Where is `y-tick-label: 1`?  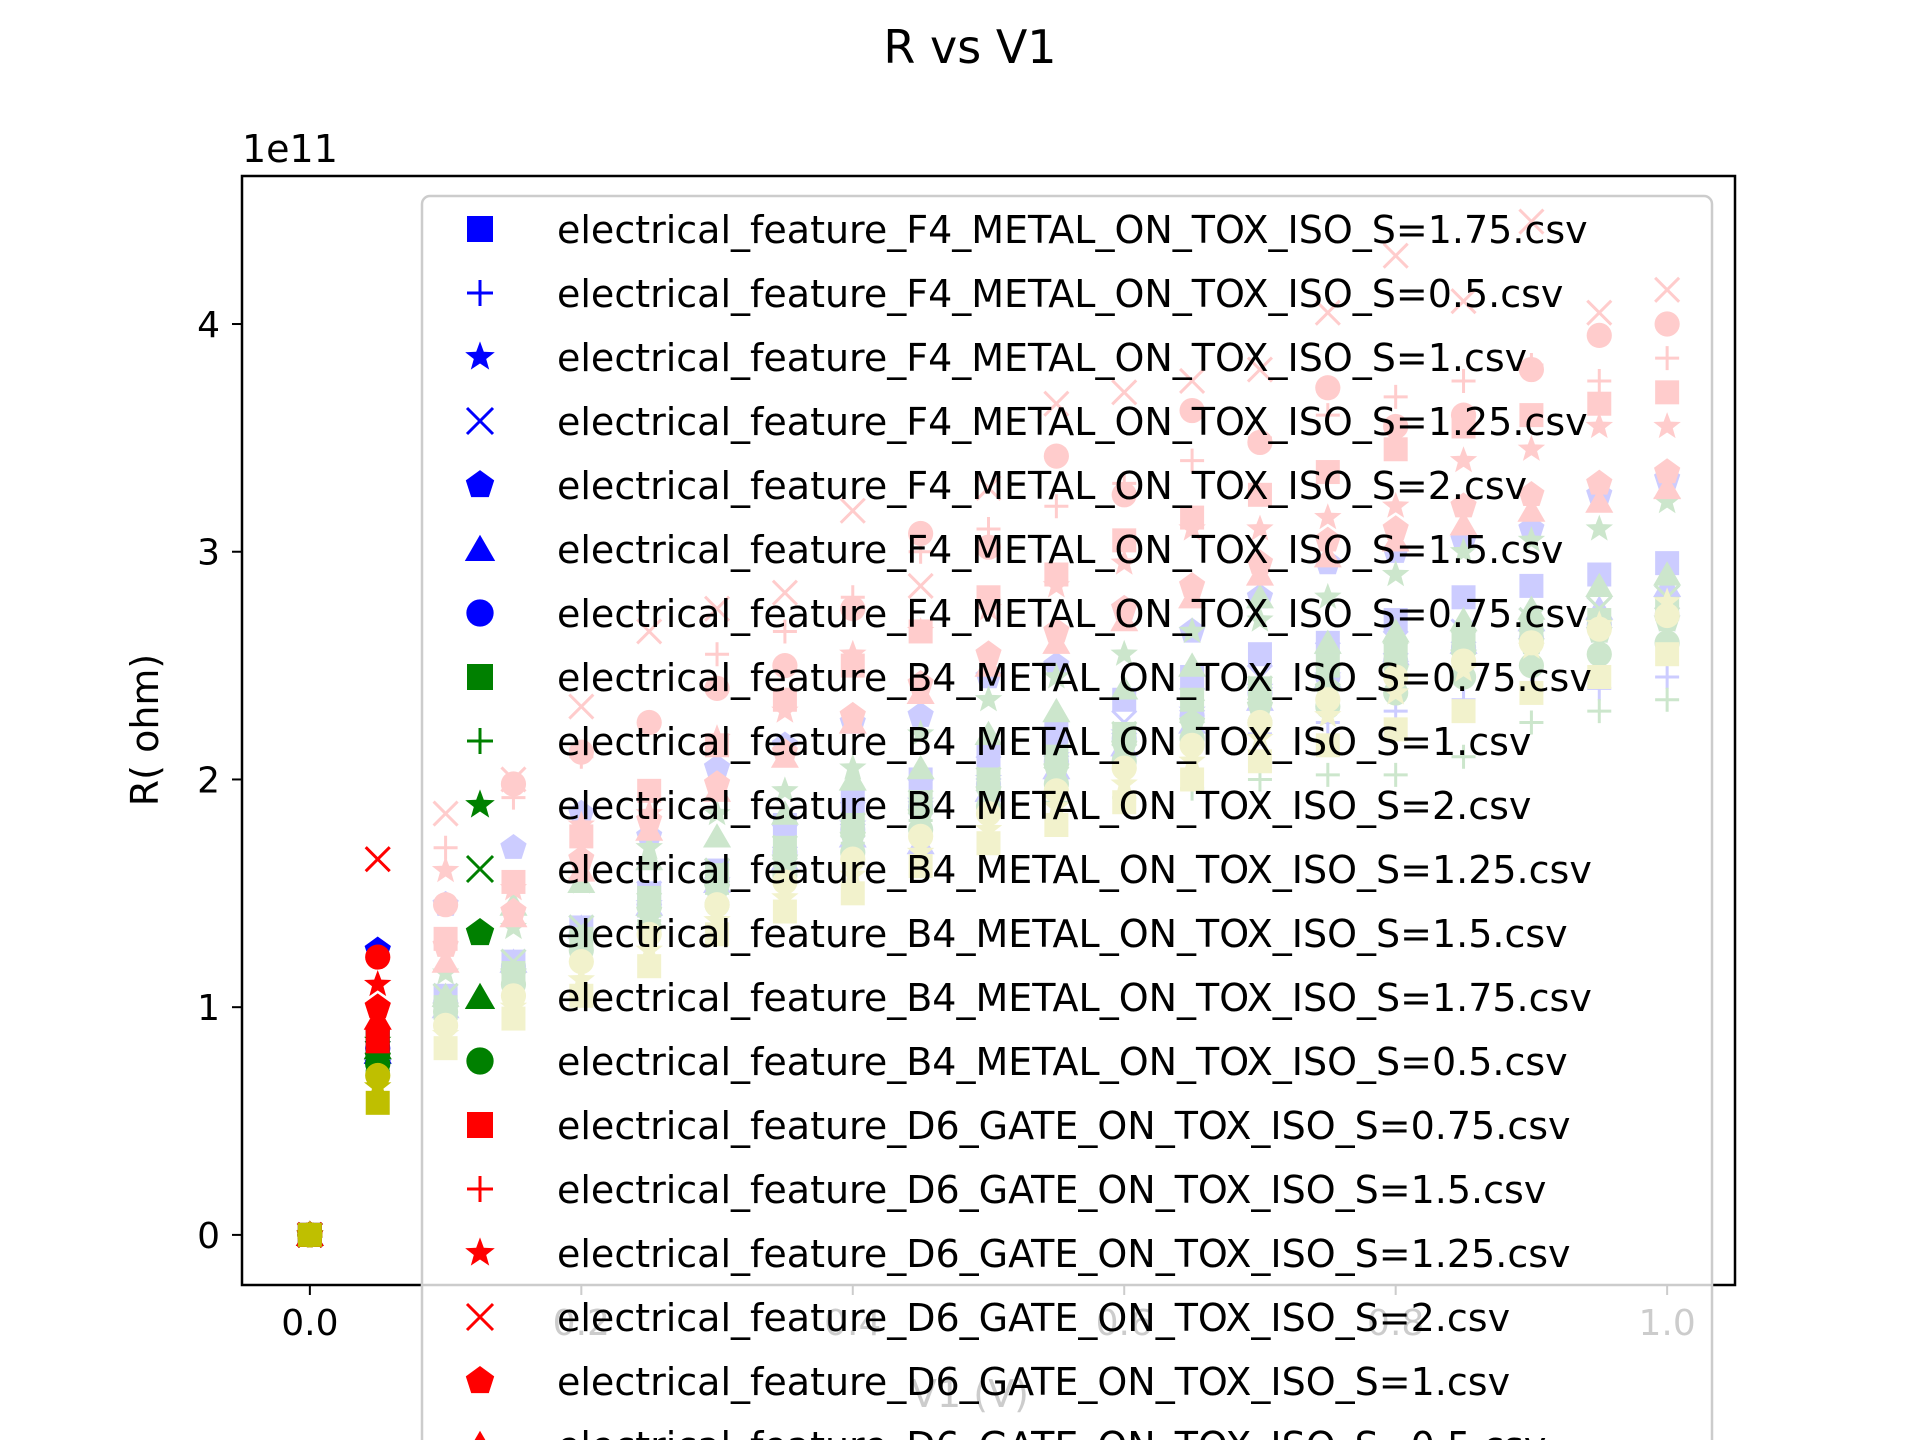 y-tick-label: 1 is located at coordinates (208, 1008).